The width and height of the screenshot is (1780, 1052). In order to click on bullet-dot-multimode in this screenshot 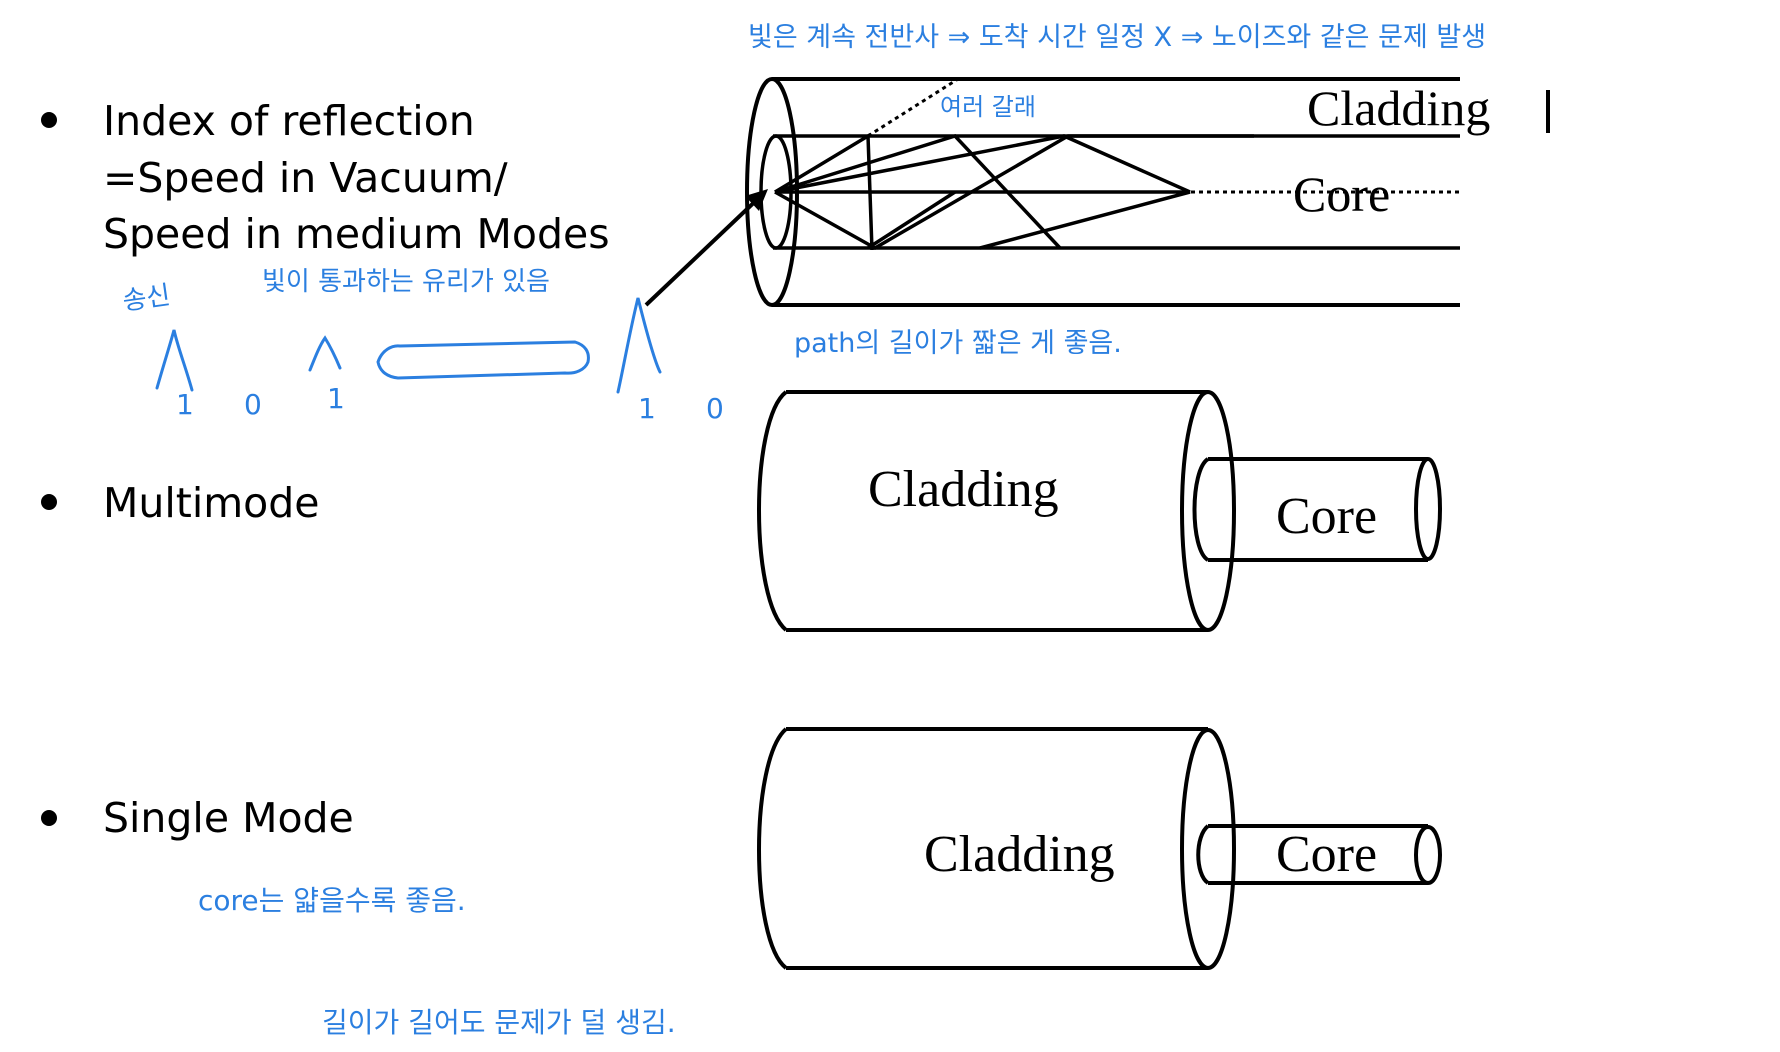, I will do `click(49, 502)`.